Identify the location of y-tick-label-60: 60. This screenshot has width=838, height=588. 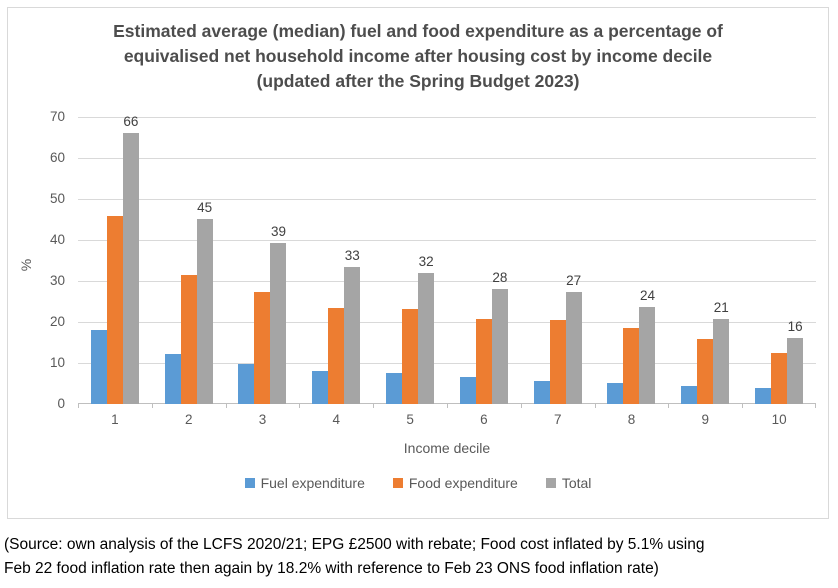
(57, 157).